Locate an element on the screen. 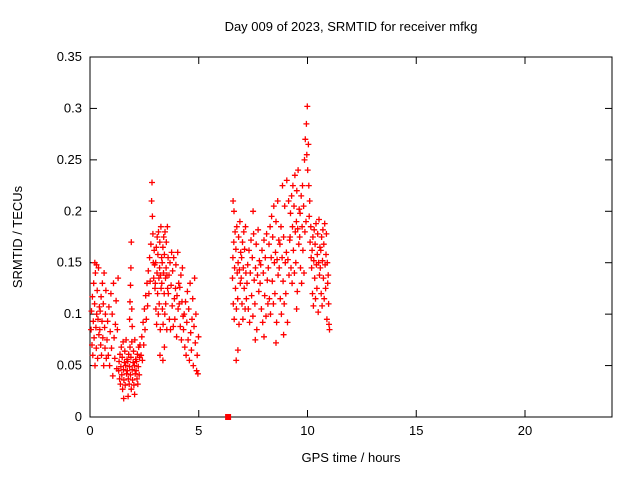 This screenshot has height=480, width=640. x-tick-label: 15 is located at coordinates (416, 430).